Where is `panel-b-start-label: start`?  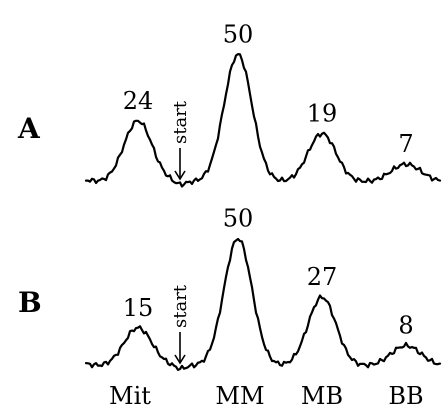 panel-b-start-label: start is located at coordinates (180, 306).